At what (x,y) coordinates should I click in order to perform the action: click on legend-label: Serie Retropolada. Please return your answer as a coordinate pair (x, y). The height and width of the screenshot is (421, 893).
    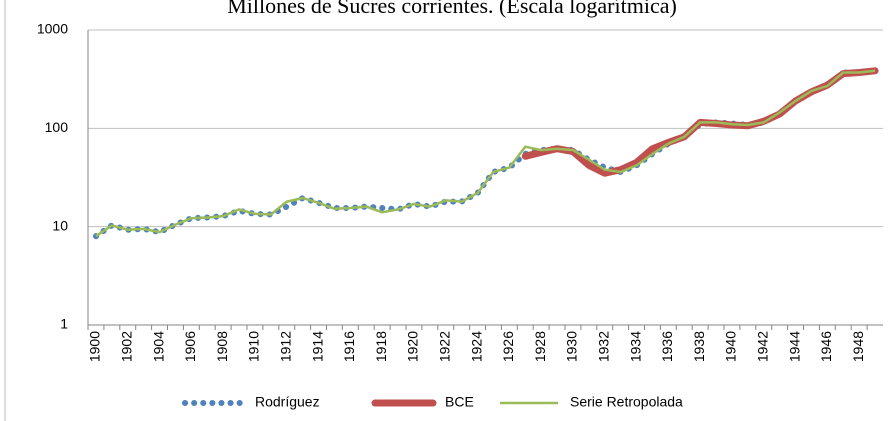
    Looking at the image, I should click on (626, 402).